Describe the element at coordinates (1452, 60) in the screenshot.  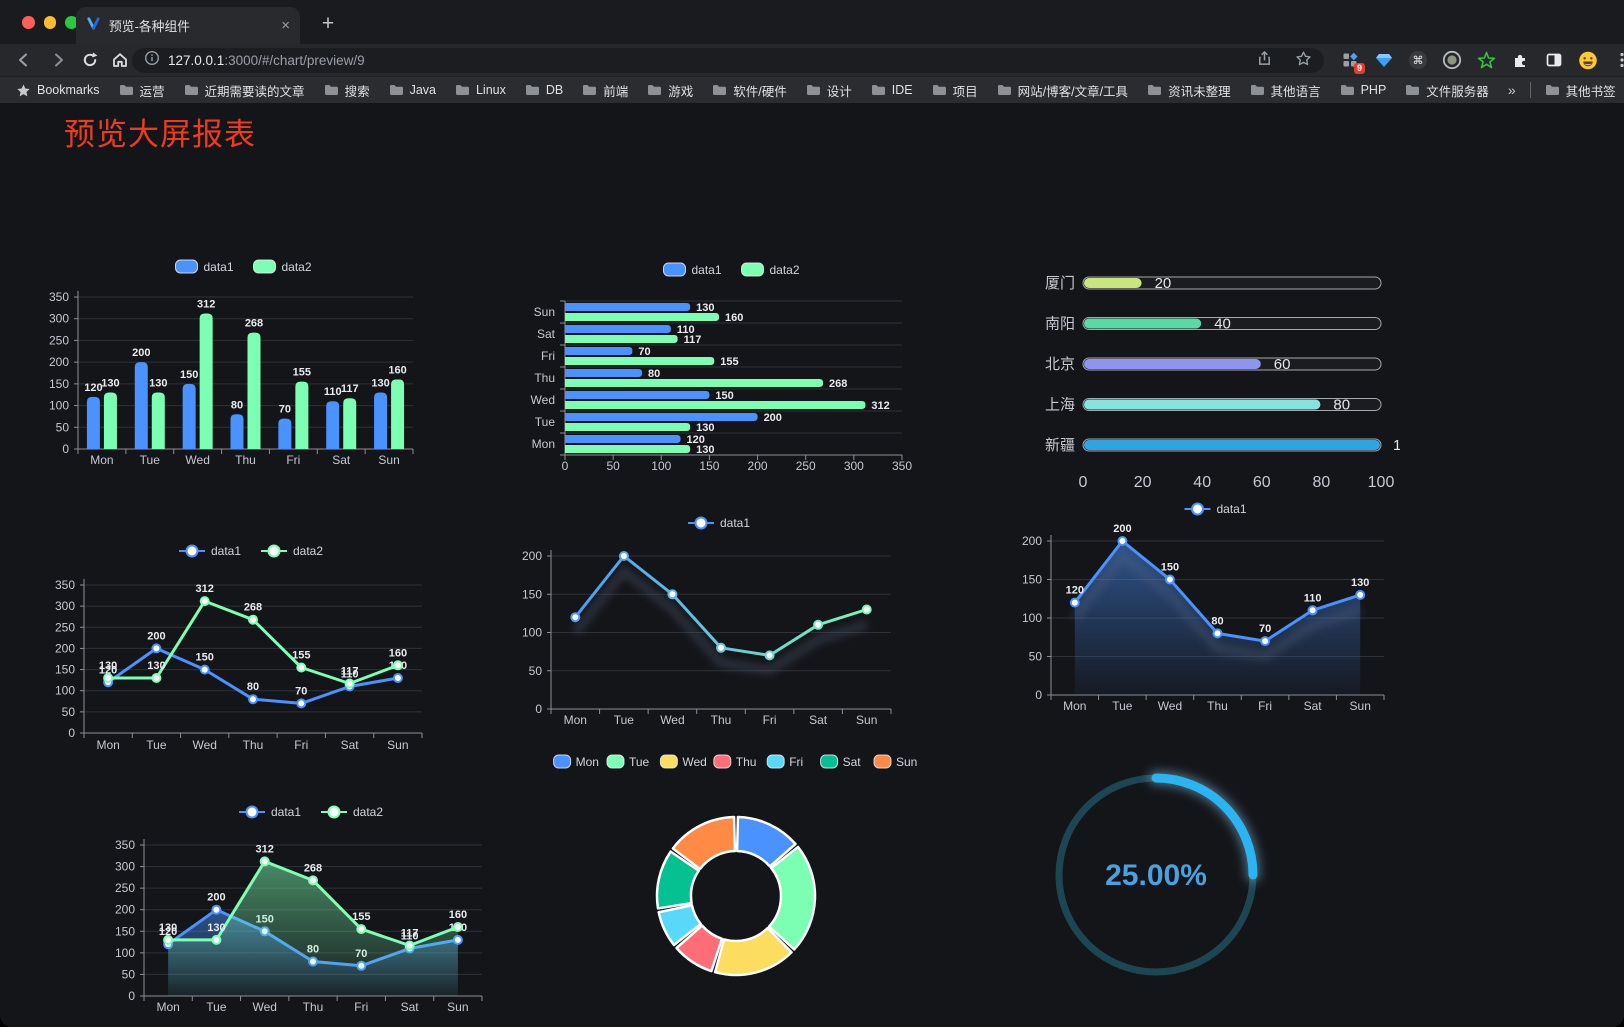
I see `screen-record-icon` at that location.